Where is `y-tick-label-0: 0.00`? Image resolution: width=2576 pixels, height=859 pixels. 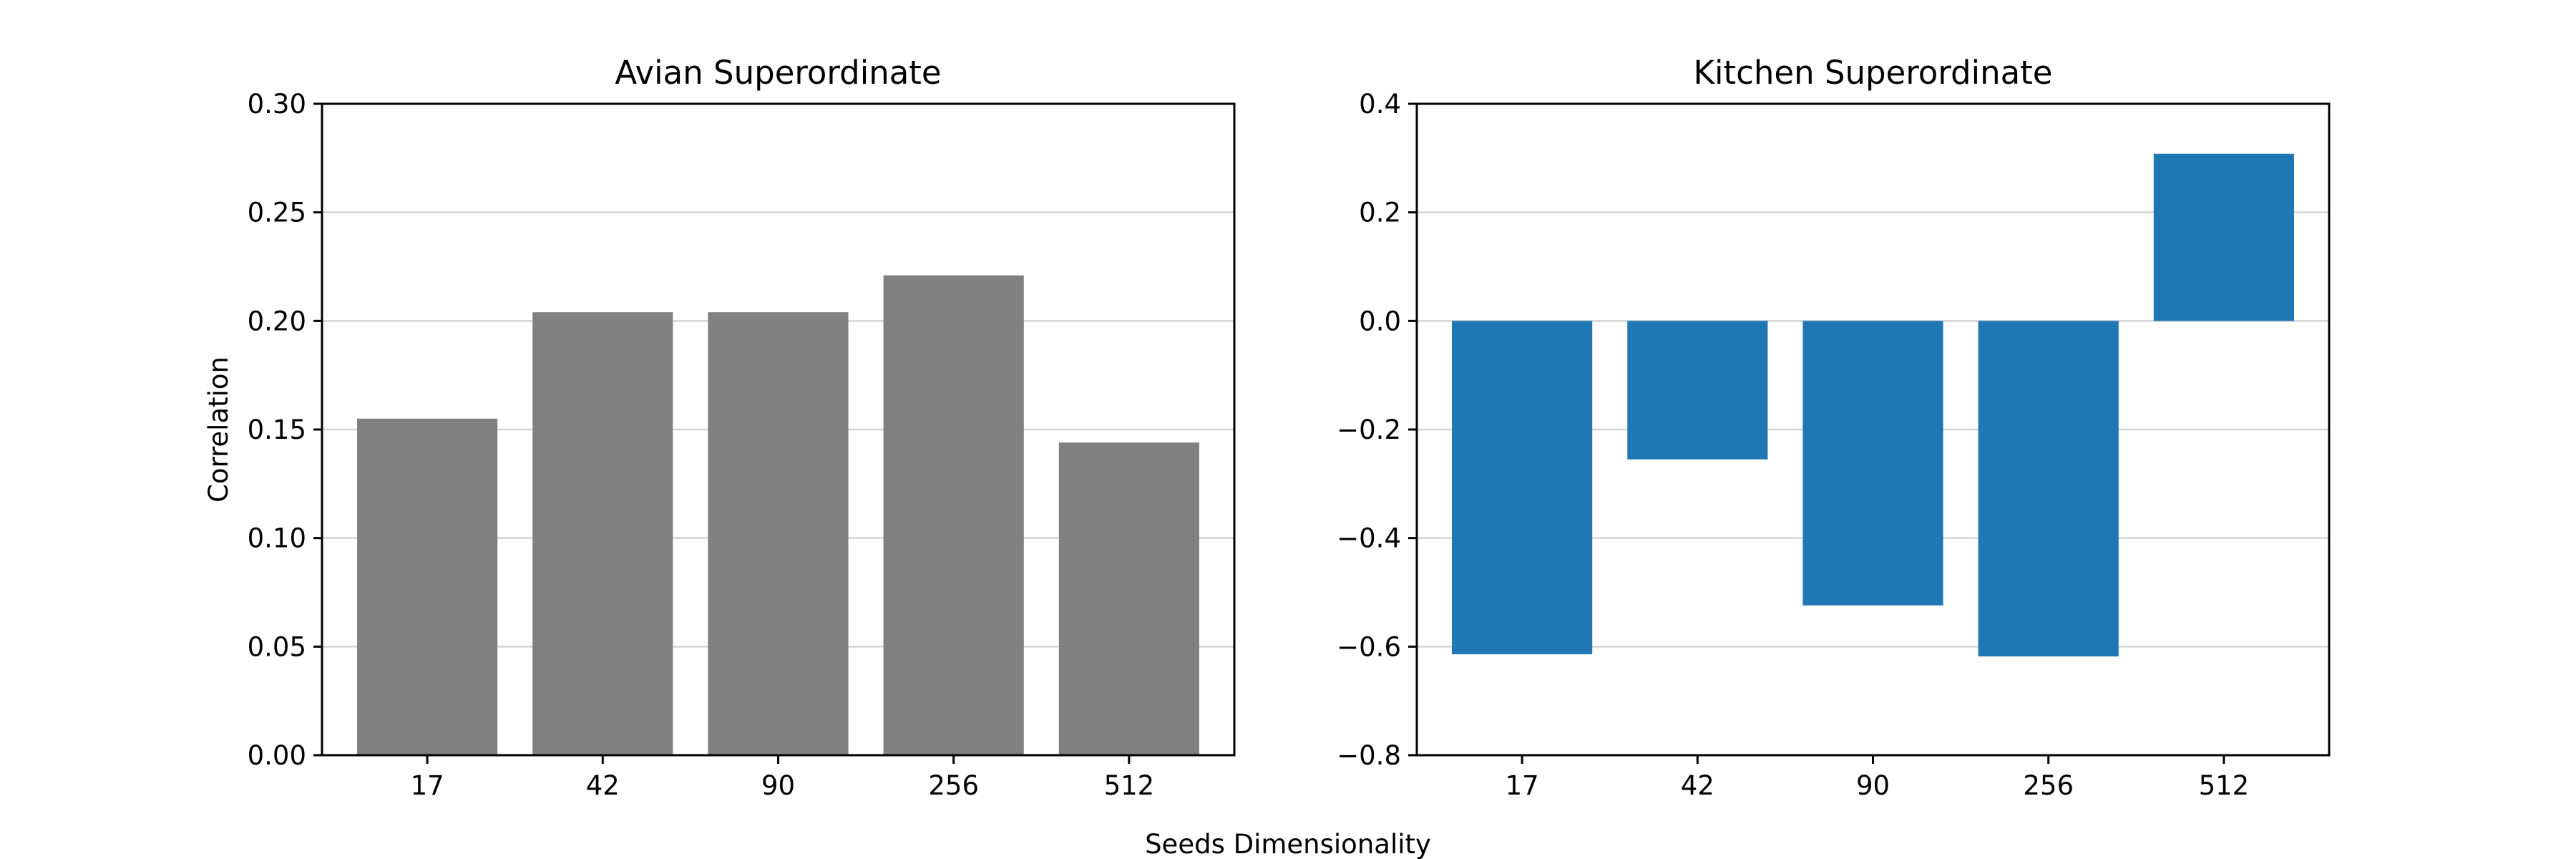 y-tick-label-0: 0.00 is located at coordinates (277, 755).